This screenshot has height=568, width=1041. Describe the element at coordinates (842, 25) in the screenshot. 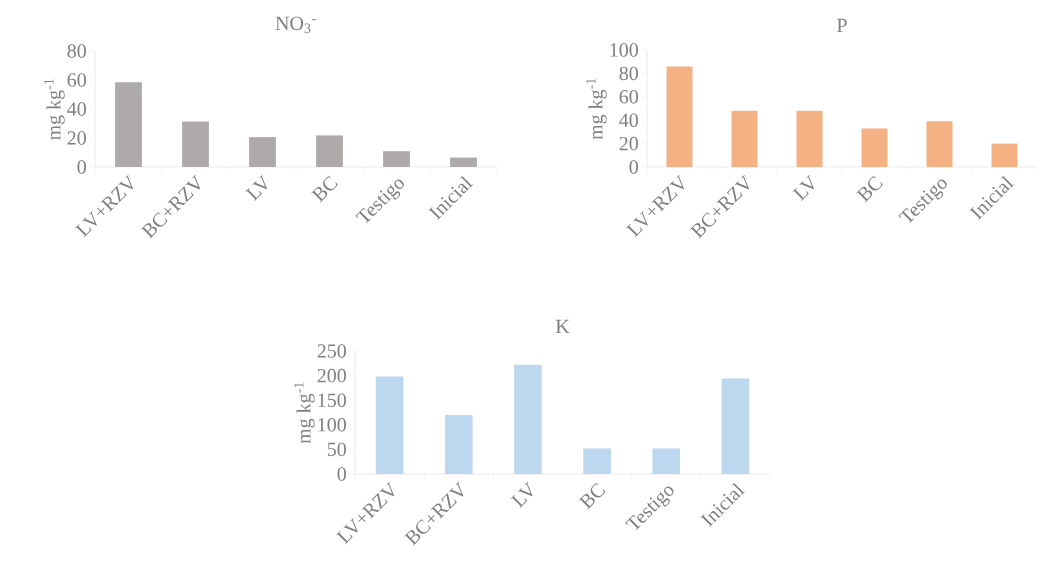

I see `chart-title: P` at that location.